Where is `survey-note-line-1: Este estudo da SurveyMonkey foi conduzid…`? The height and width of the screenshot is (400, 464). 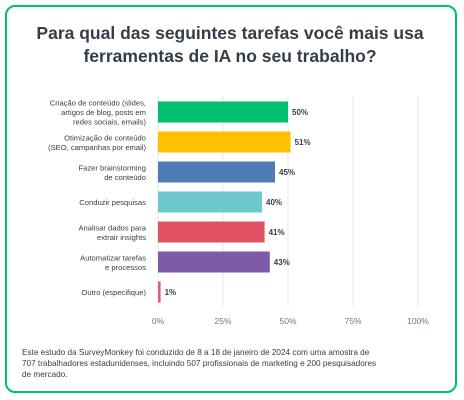 survey-note-line-1: Este estudo da SurveyMonkey foi conduzid… is located at coordinates (196, 352).